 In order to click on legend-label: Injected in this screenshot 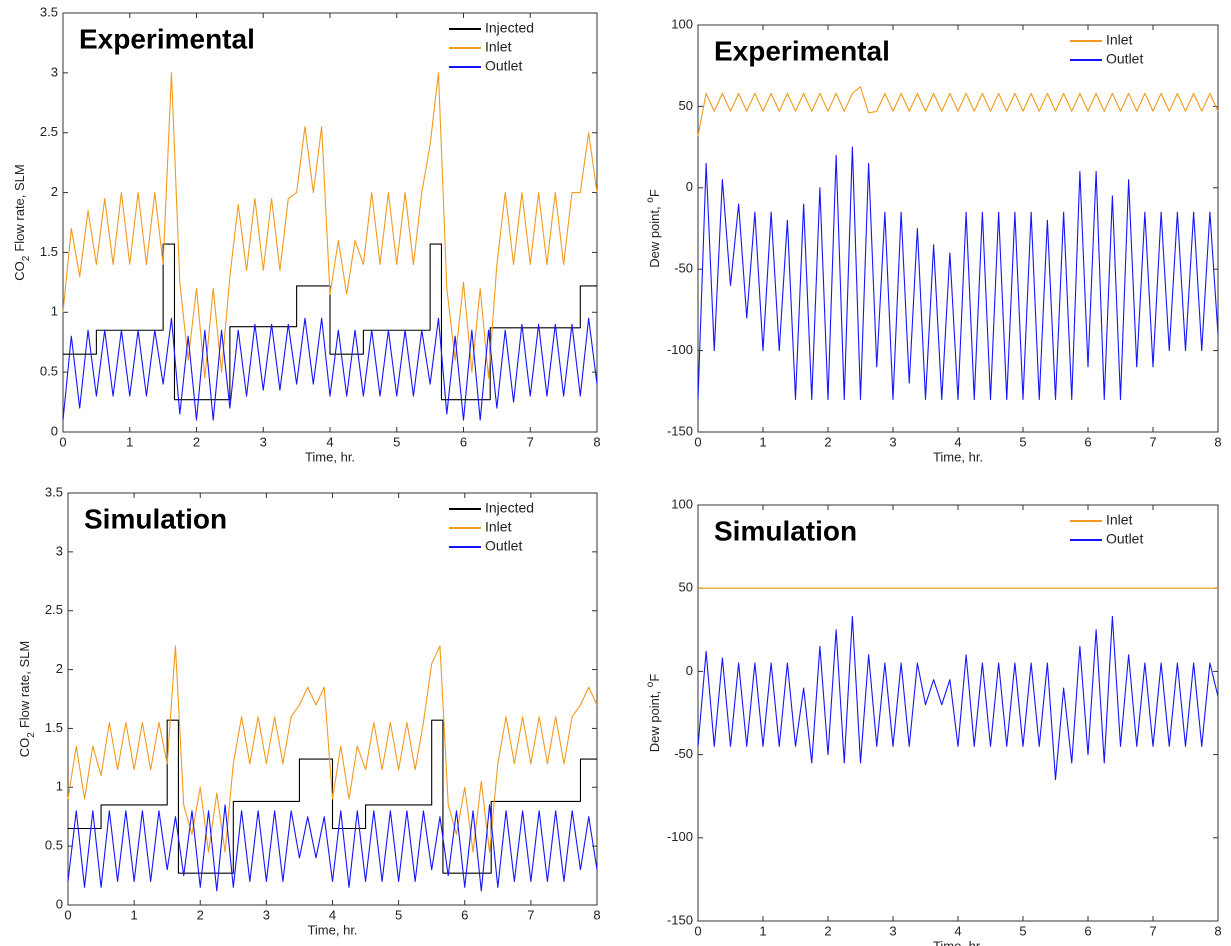, I will do `click(509, 508)`.